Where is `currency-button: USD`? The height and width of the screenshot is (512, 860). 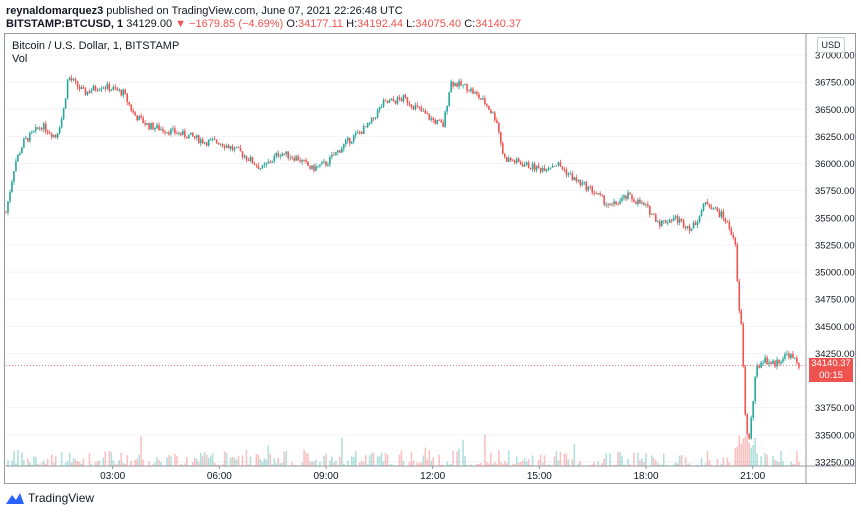 currency-button: USD is located at coordinates (831, 45).